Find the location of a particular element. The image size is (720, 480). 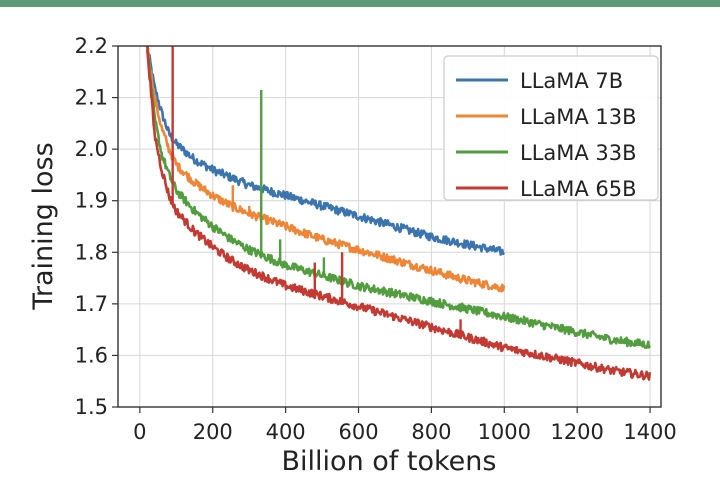

y-tick-label: 2.2 is located at coordinates (91, 46).